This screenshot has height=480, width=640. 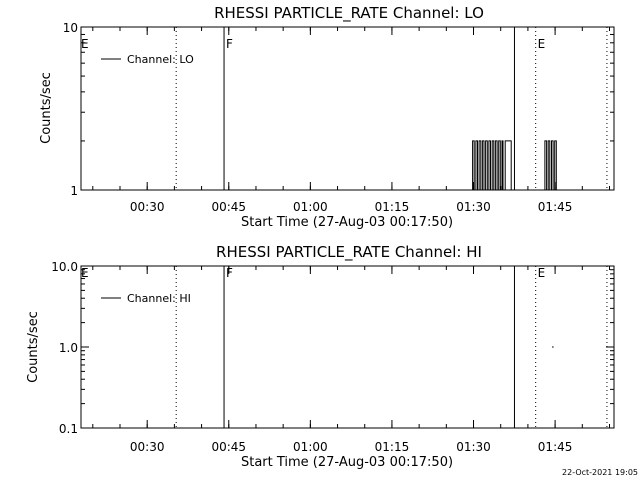 What do you see at coordinates (600, 472) in the screenshot?
I see `footer-timestamp: 22-Oct-2021 19:05` at bounding box center [600, 472].